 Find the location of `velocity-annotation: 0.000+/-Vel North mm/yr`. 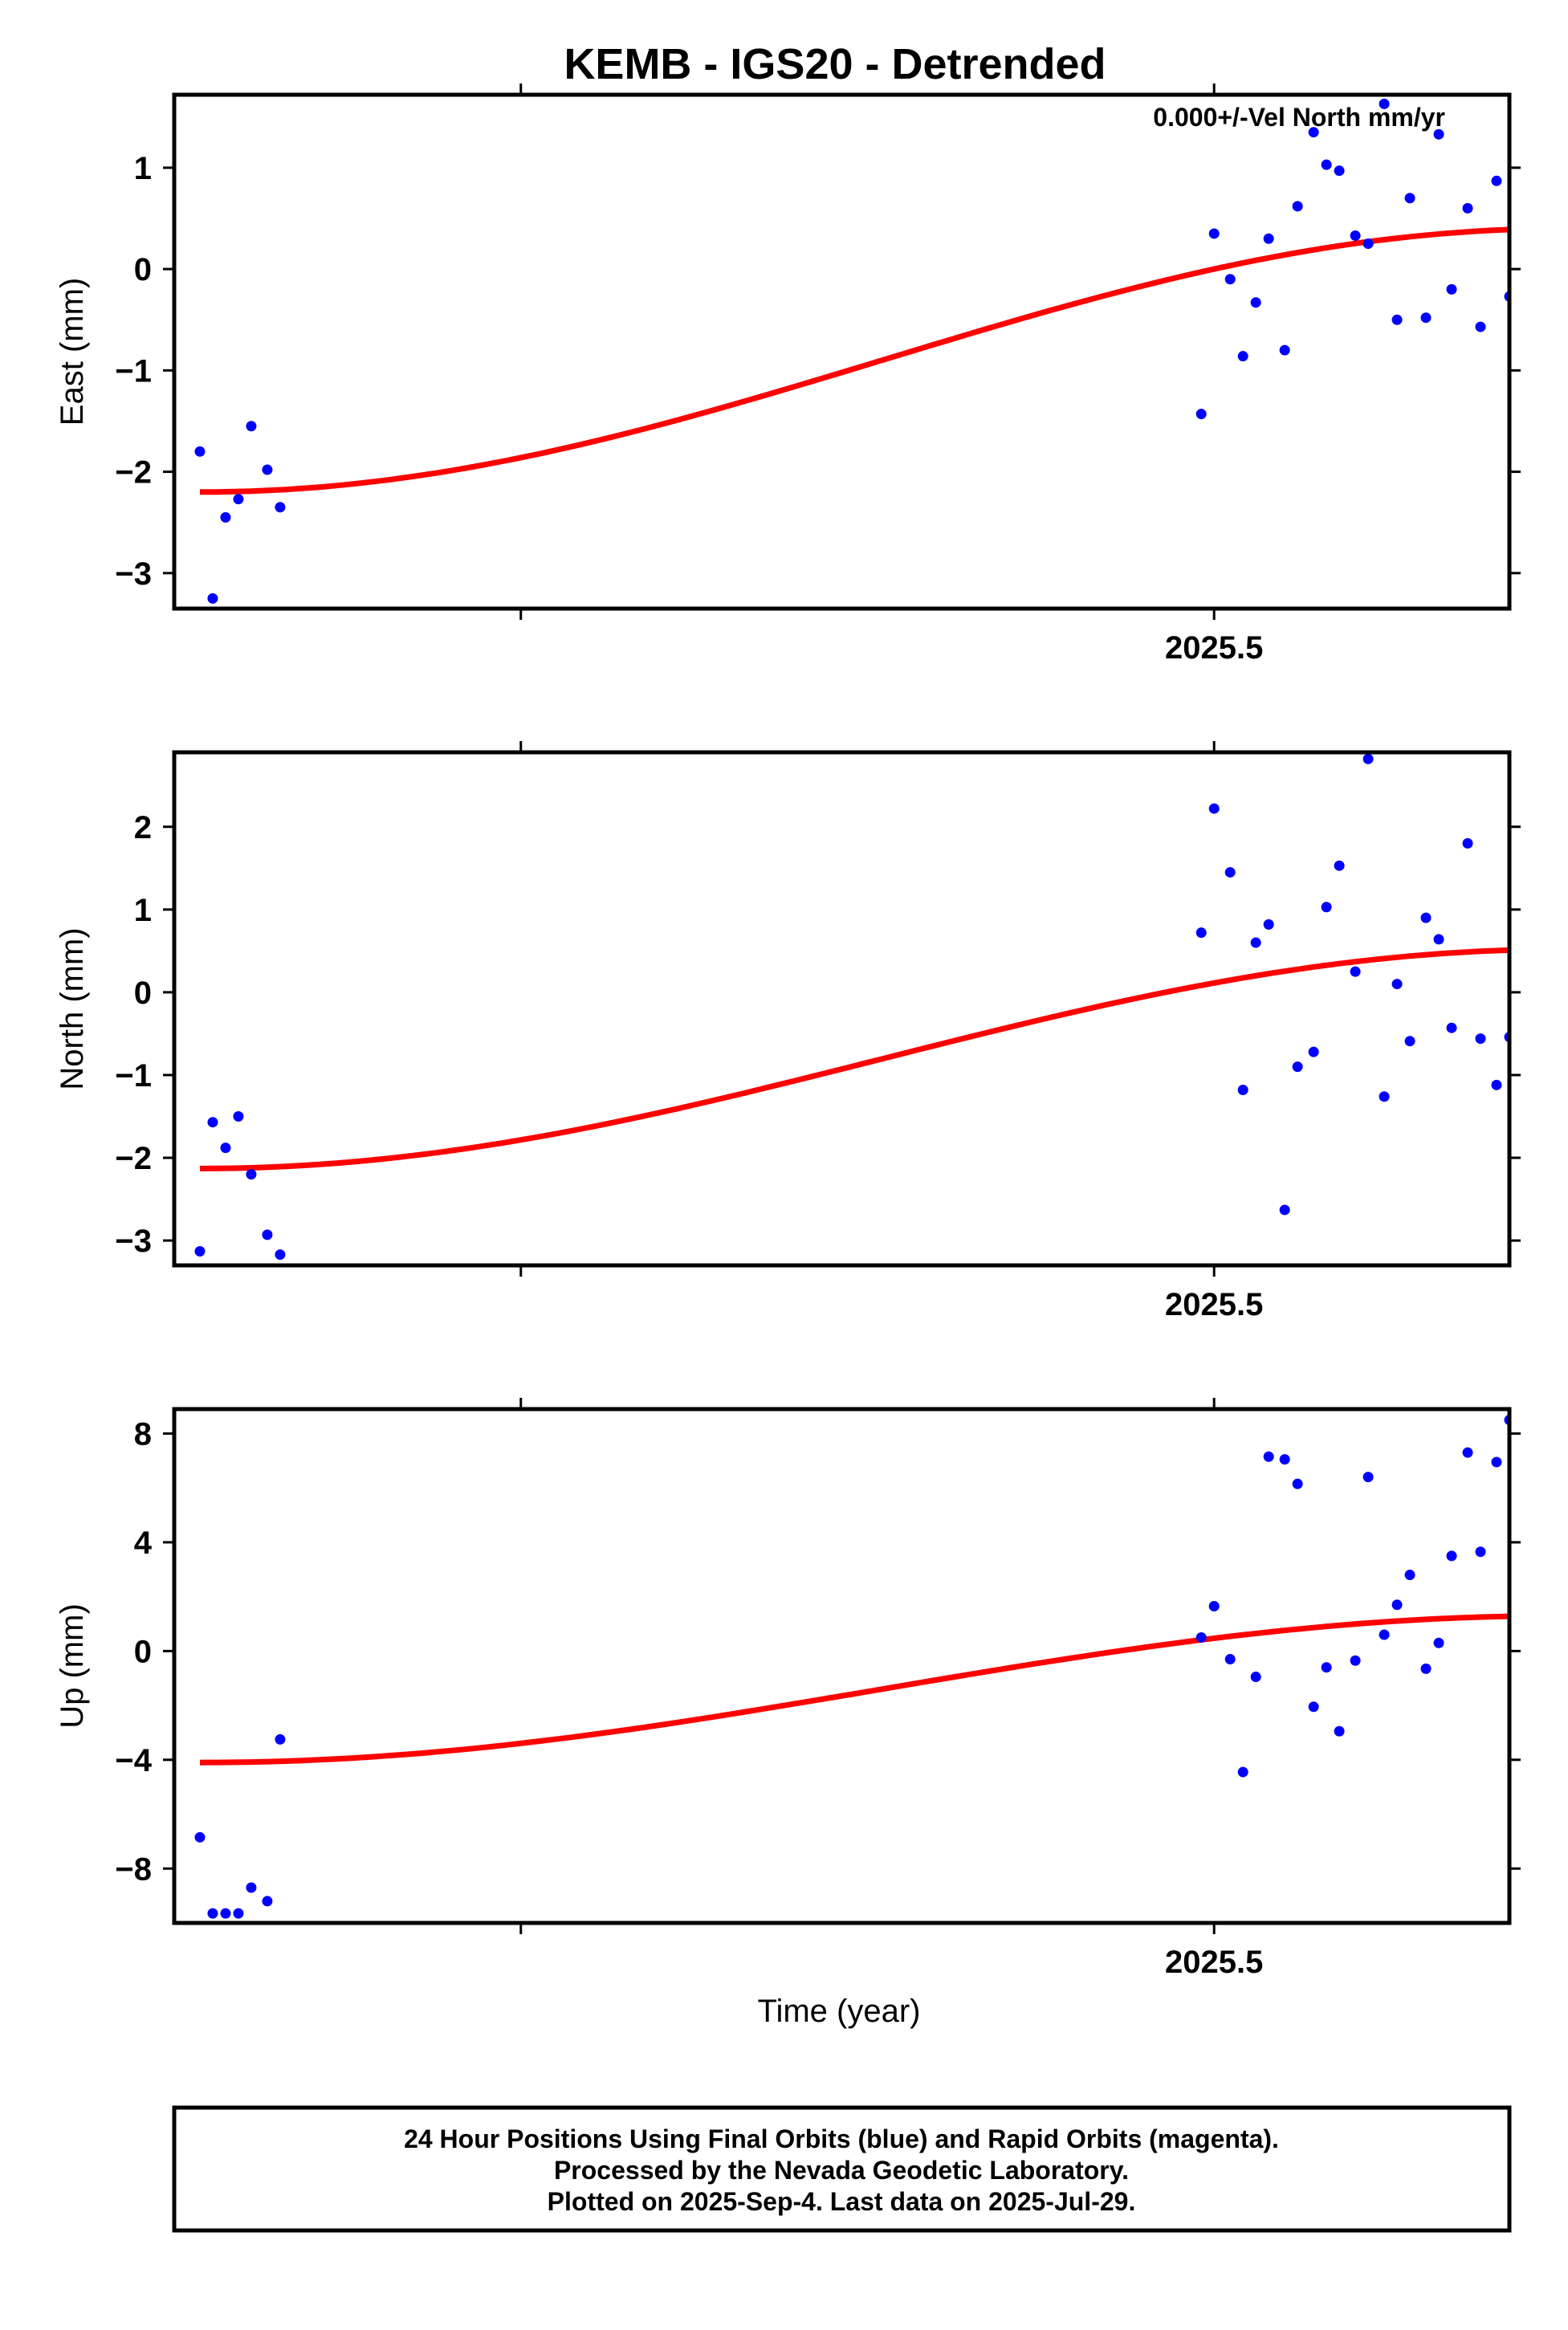

velocity-annotation: 0.000+/-Vel North mm/yr is located at coordinates (1299, 117).